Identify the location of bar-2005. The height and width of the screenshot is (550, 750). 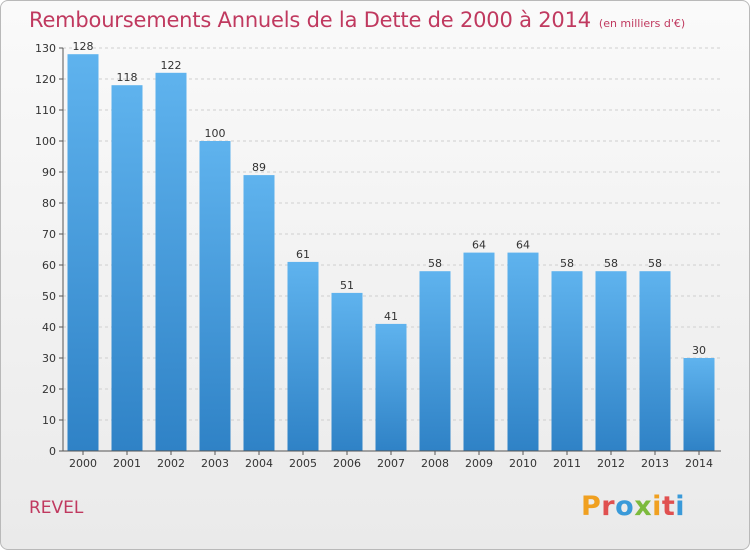
(303, 356).